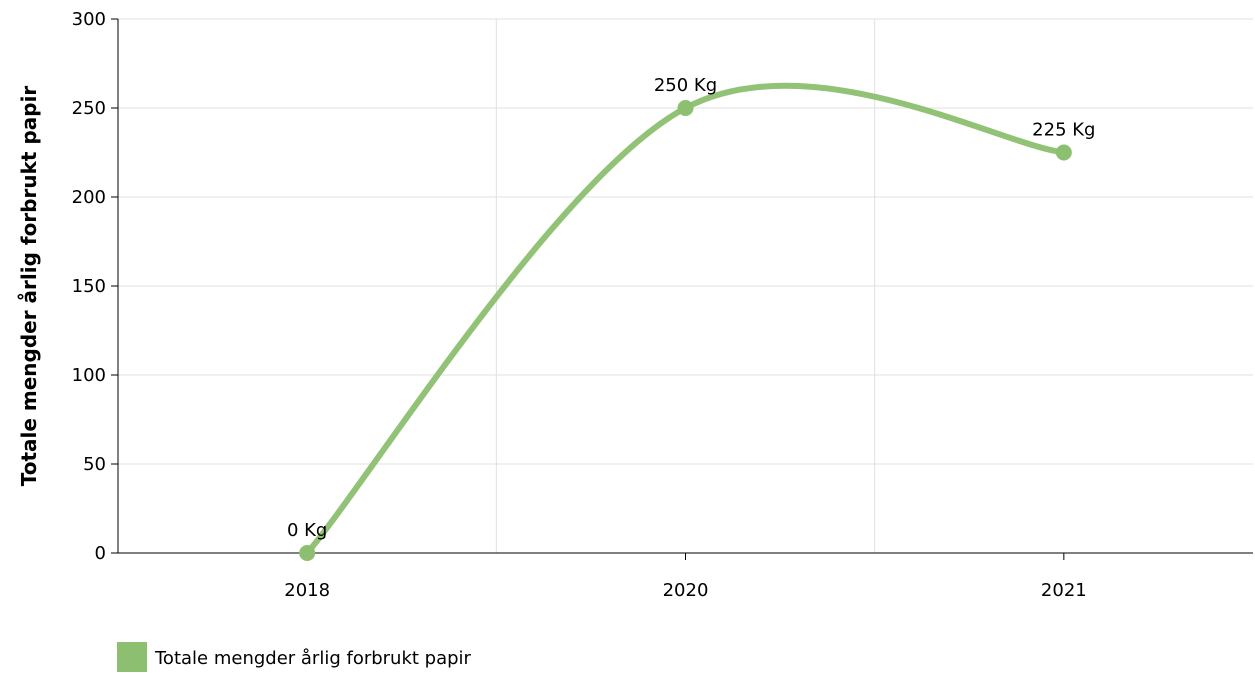 The image size is (1255, 673). Describe the element at coordinates (313, 658) in the screenshot. I see `legend-label: Totale mengder årlig forbrukt papir` at that location.